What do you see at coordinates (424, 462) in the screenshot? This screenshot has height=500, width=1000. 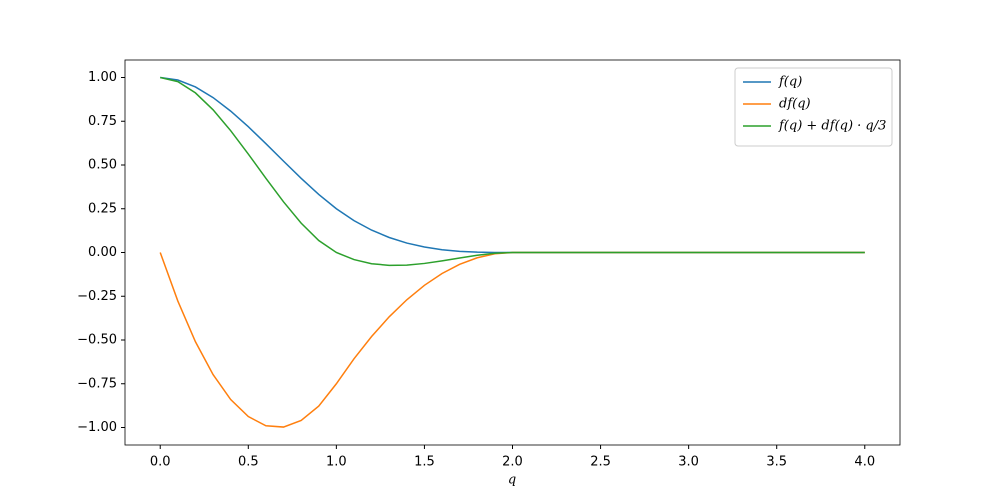 I see `x-tick-label: 1.5` at bounding box center [424, 462].